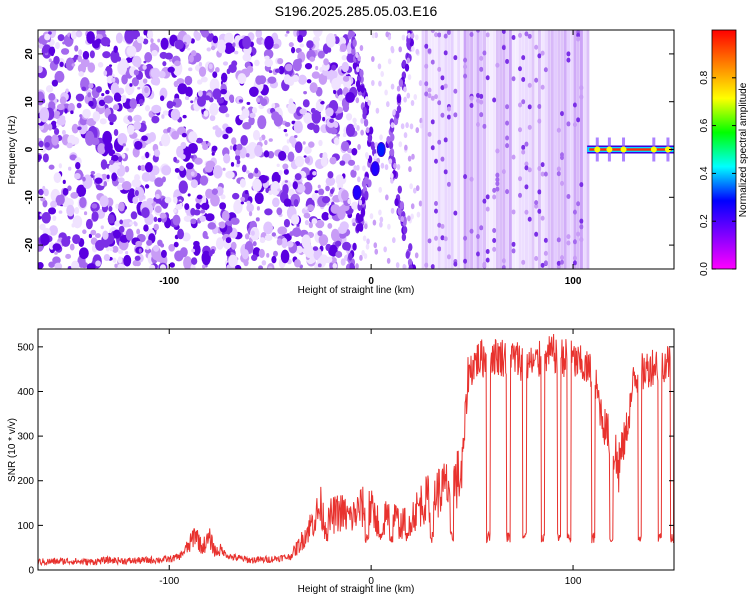 Image resolution: width=750 pixels, height=600 pixels. I want to click on colorbar-tick-label: 0.2, so click(704, 221).